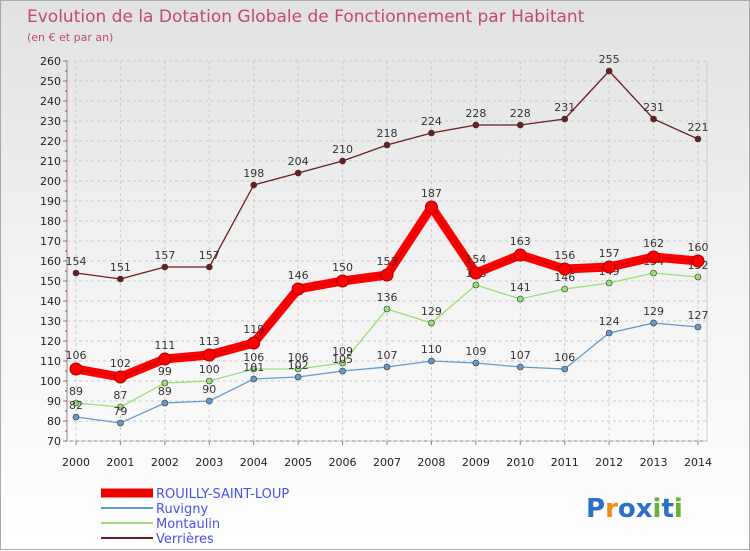 The height and width of the screenshot is (551, 750). What do you see at coordinates (698, 127) in the screenshot?
I see `data-label: 221` at bounding box center [698, 127].